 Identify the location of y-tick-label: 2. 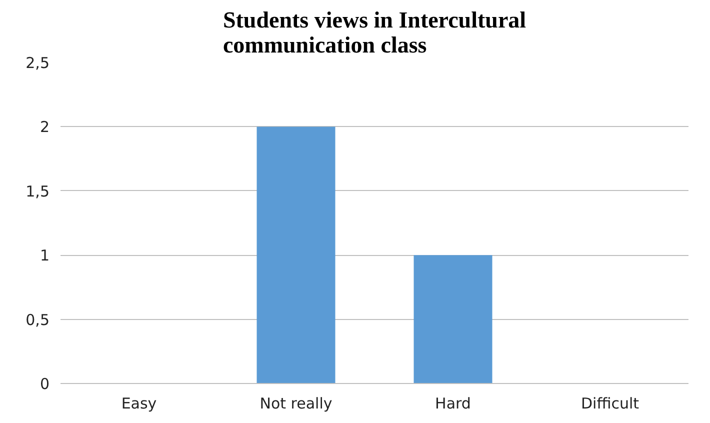
(45, 127).